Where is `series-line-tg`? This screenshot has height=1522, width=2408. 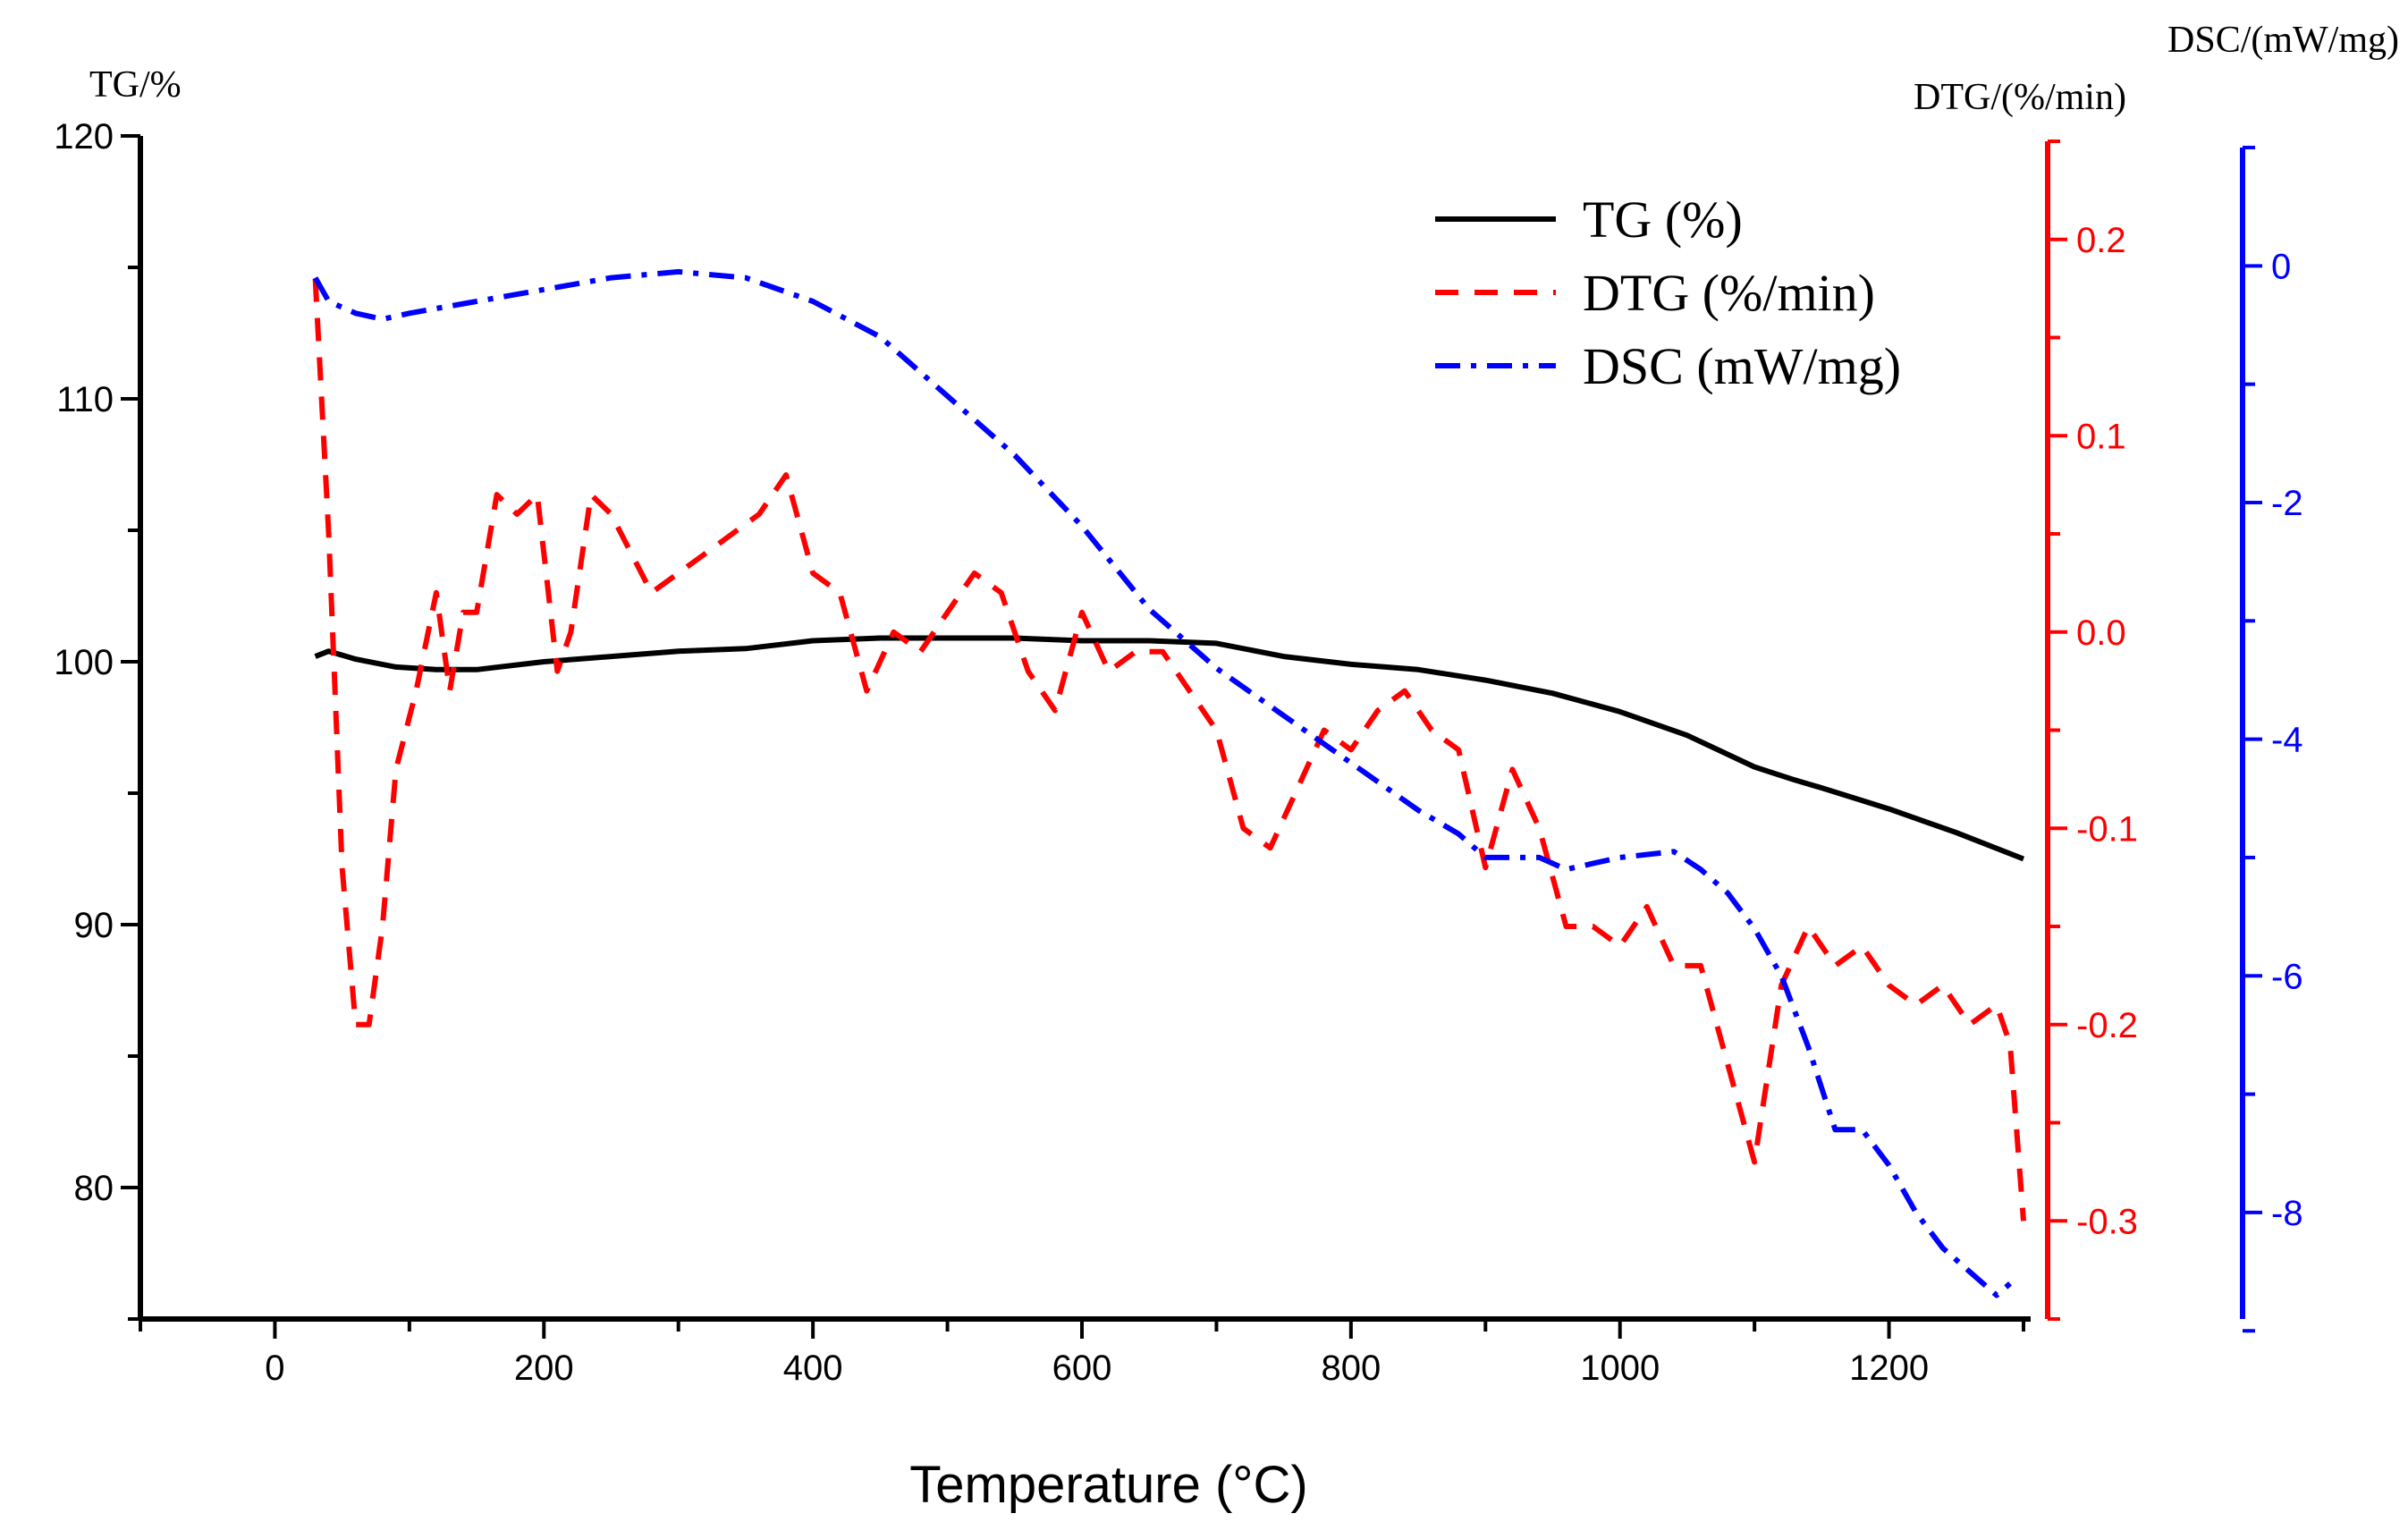 series-line-tg is located at coordinates (1169, 748).